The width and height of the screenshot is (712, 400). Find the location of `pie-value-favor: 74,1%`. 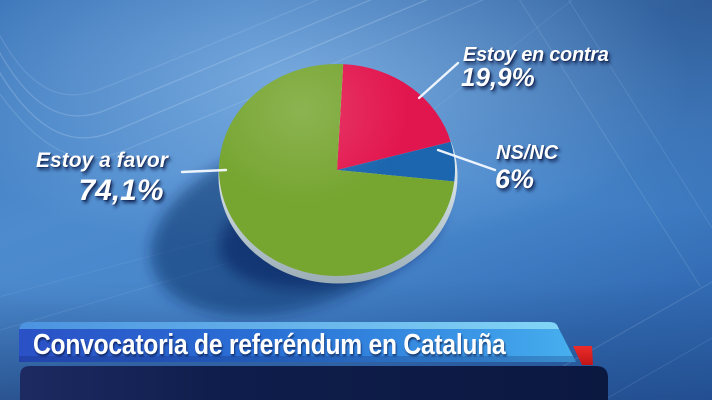

pie-value-favor: 74,1% is located at coordinates (121, 190).